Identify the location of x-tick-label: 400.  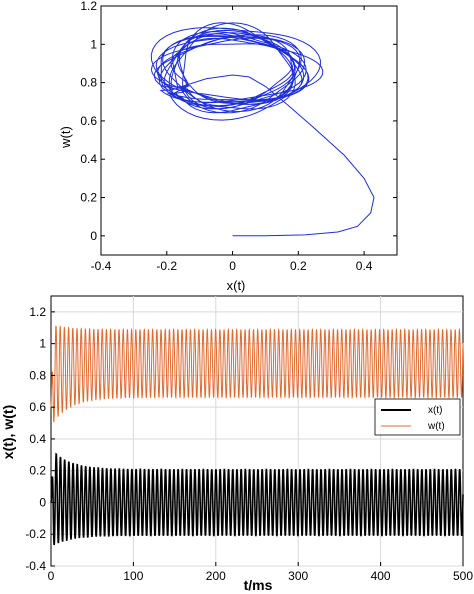
(381, 576).